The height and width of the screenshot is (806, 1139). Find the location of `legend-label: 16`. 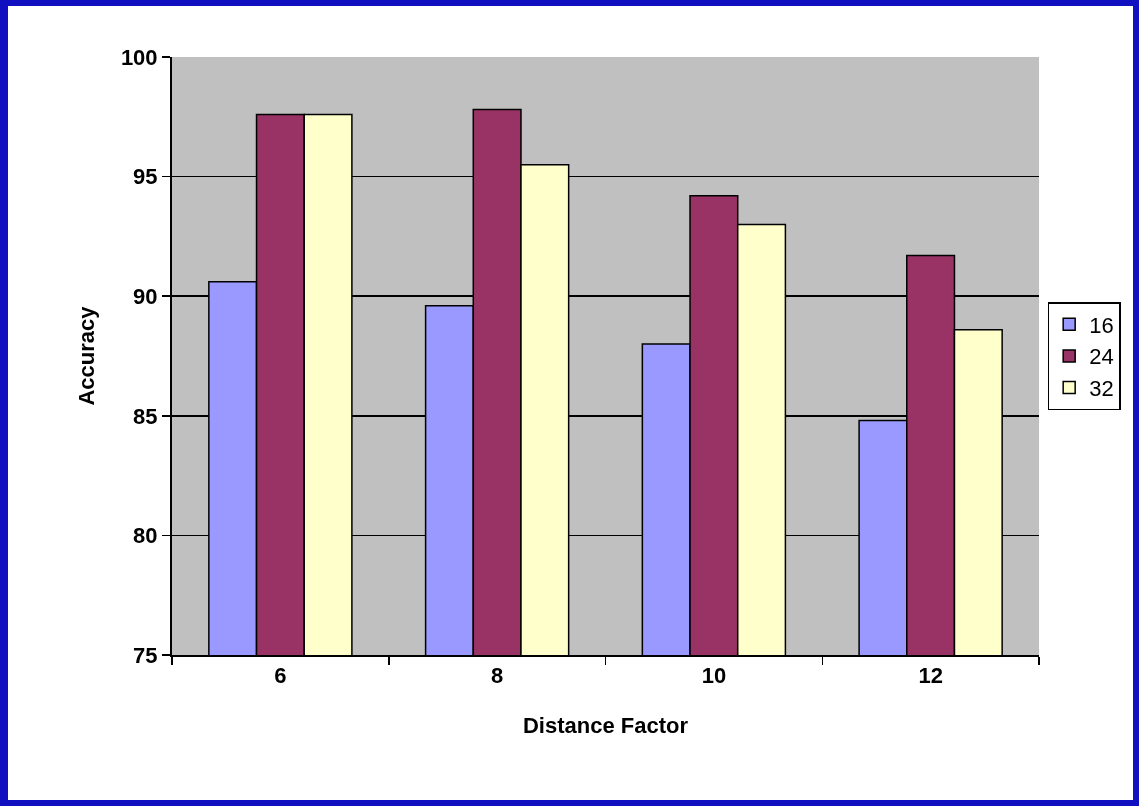

legend-label: 16 is located at coordinates (1101, 325).